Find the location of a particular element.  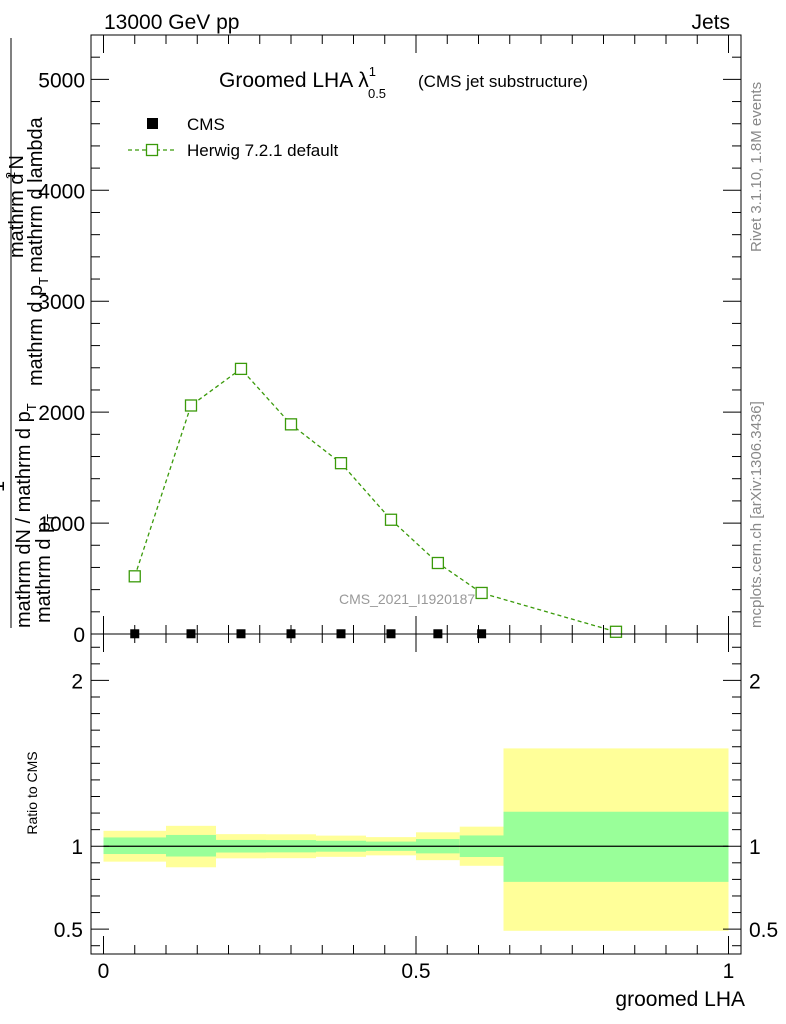

x-tick-label: 0.5 is located at coordinates (415, 971).